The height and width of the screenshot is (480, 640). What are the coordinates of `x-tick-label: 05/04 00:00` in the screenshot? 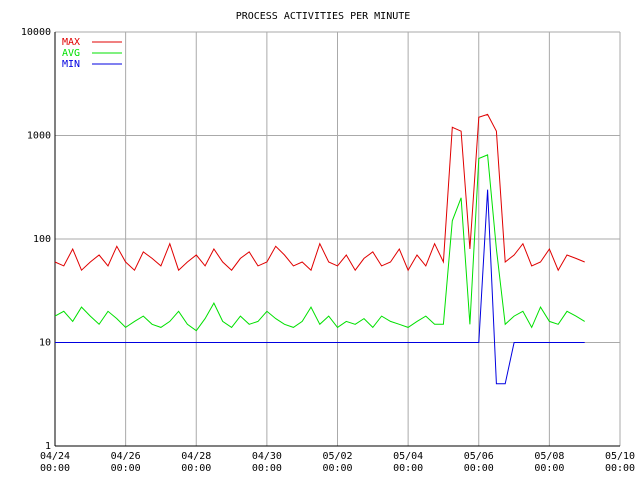 It's located at (408, 462).